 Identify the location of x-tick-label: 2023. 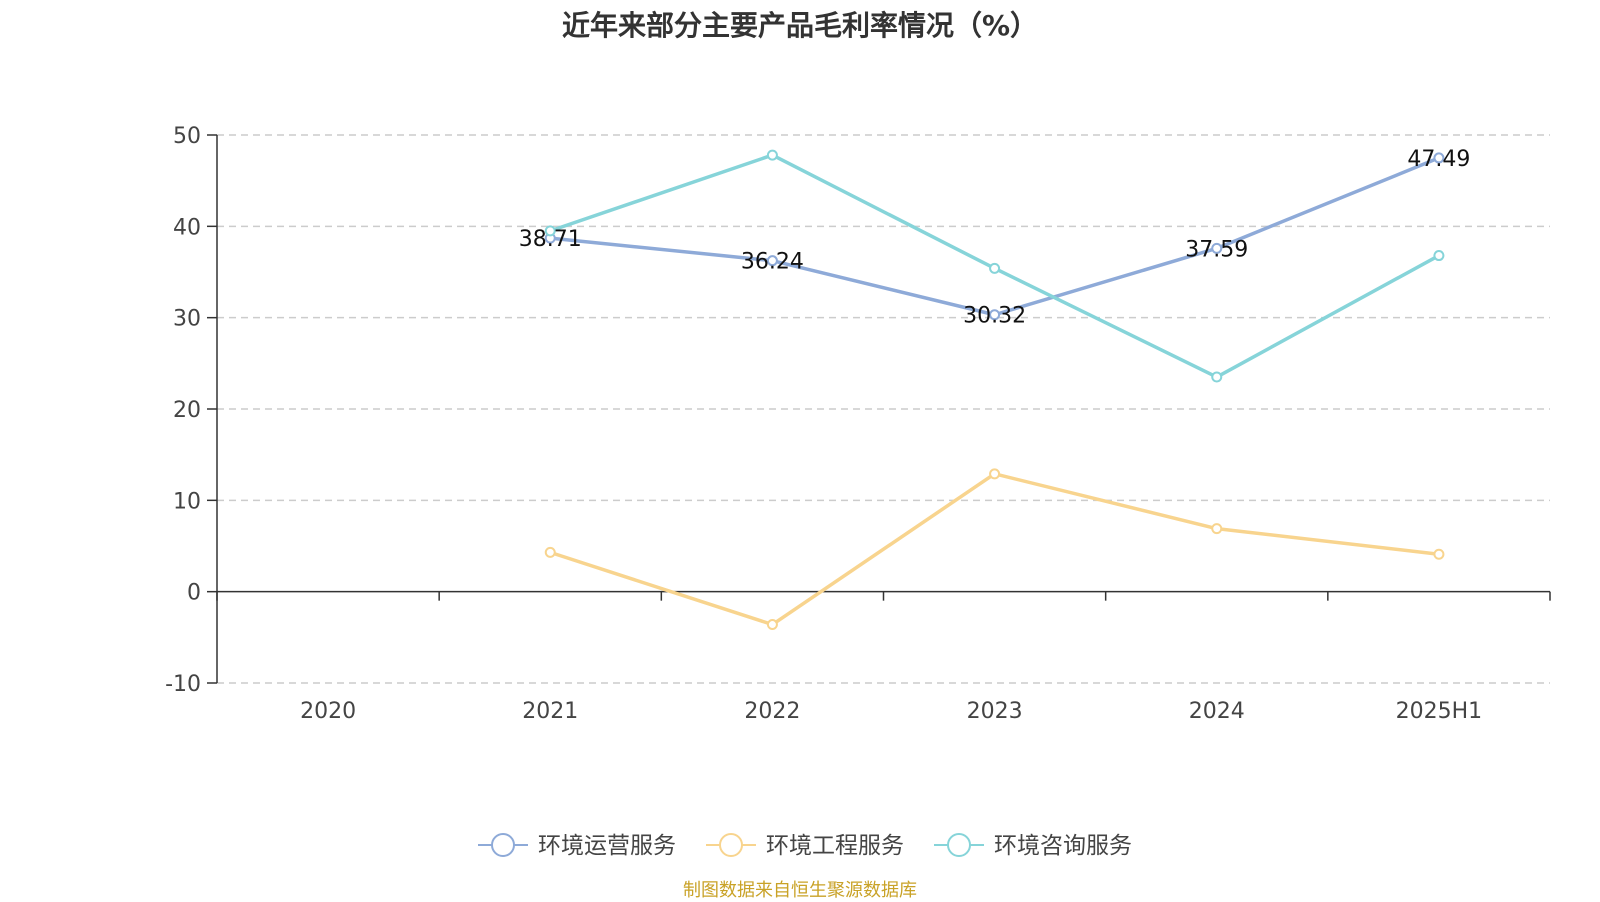
(995, 711).